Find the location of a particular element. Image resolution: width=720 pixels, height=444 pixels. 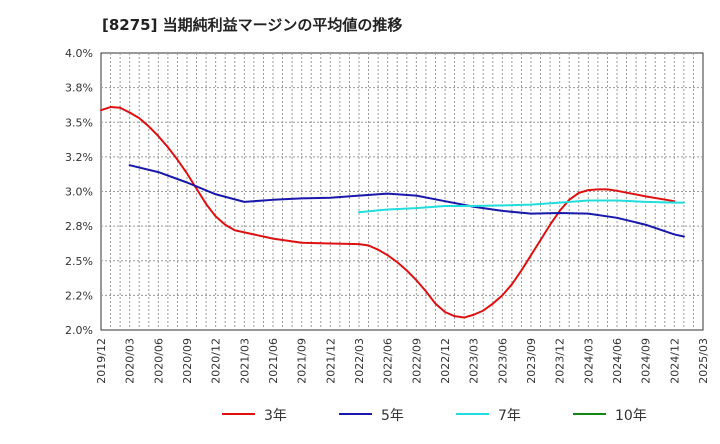

x-tick-label: 2020/03 is located at coordinates (130, 361).